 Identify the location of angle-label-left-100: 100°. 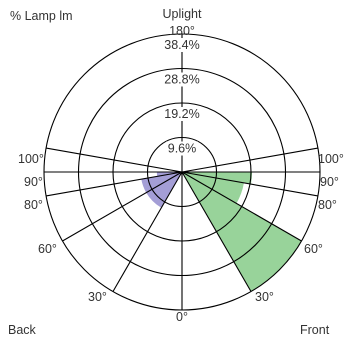
(31, 159).